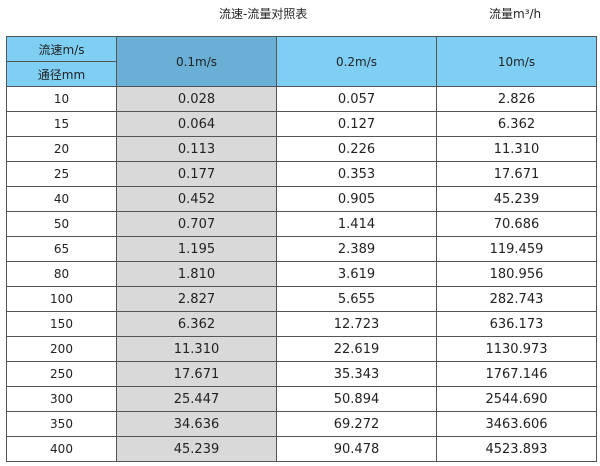 This screenshot has height=466, width=600. I want to click on table-row: 400 45.239 90.478 4523.893, so click(301, 449).